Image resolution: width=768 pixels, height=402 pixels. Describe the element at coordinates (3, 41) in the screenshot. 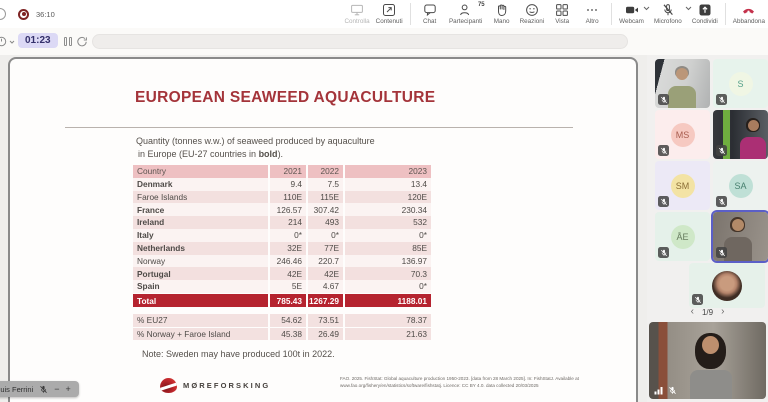

I see `clock-icon` at that location.